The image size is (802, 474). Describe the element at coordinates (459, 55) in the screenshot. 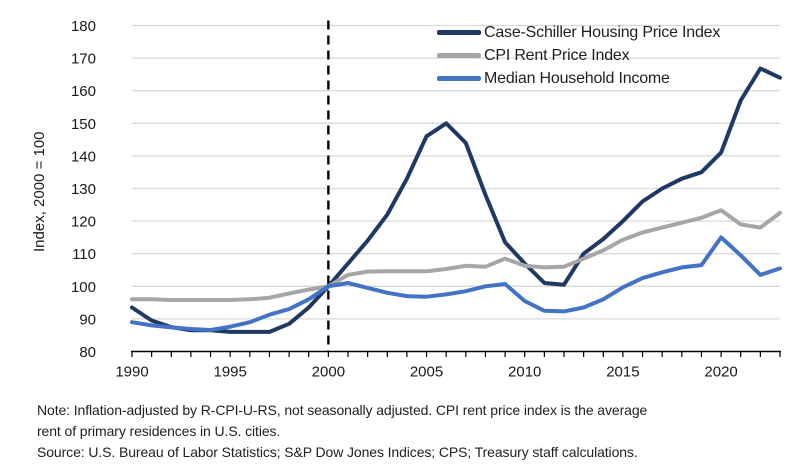

I see `legend-swatch-cpi-rent` at that location.